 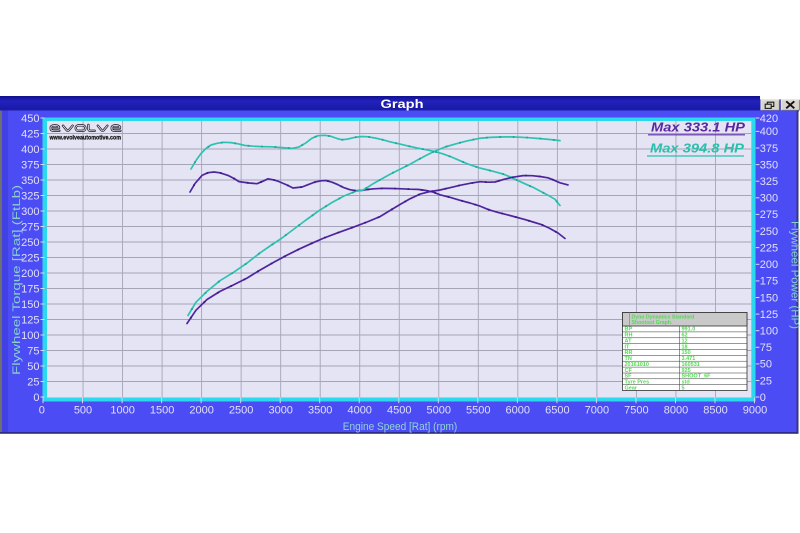 I want to click on svg-text: Dyno Dynamics Standard, so click(x=663, y=317).